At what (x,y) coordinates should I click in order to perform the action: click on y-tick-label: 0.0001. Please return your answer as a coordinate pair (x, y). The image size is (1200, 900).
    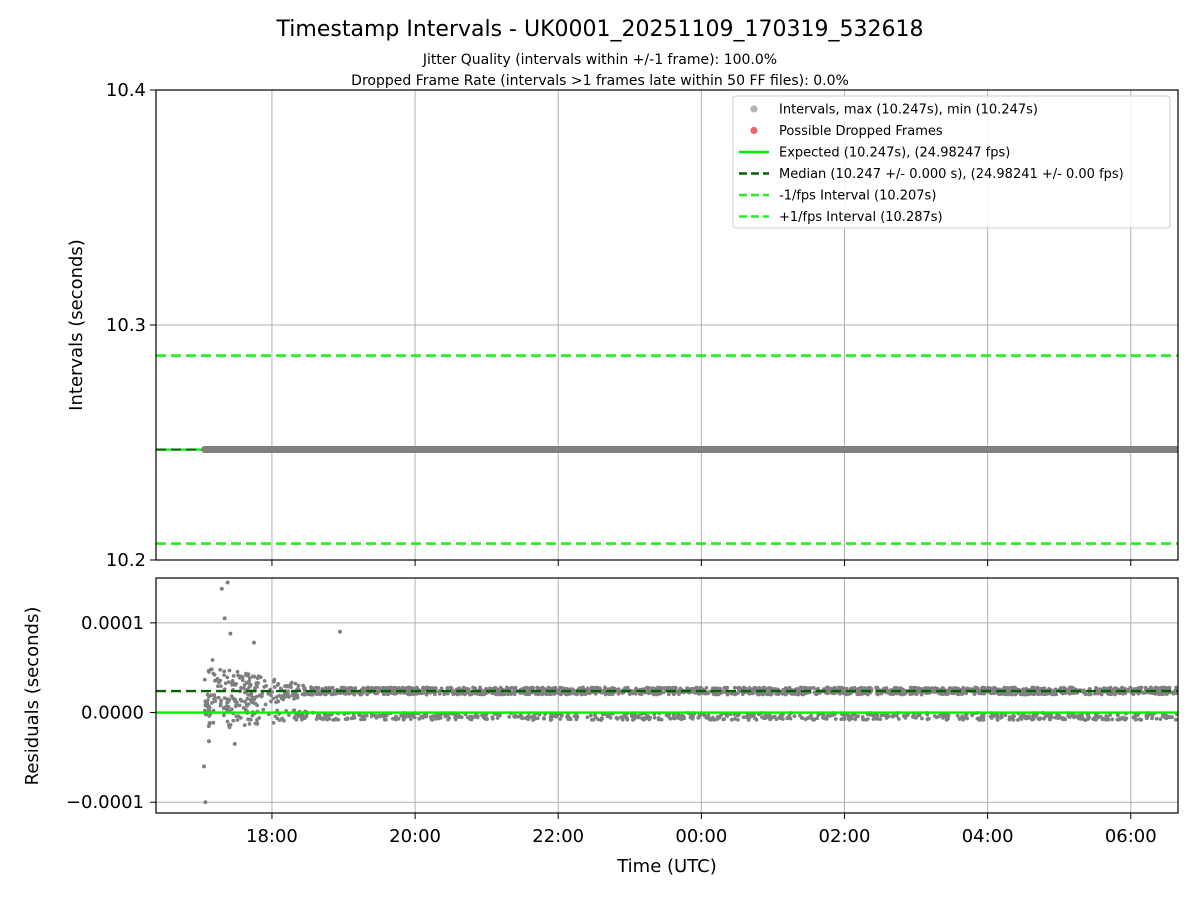
    Looking at the image, I should click on (112, 623).